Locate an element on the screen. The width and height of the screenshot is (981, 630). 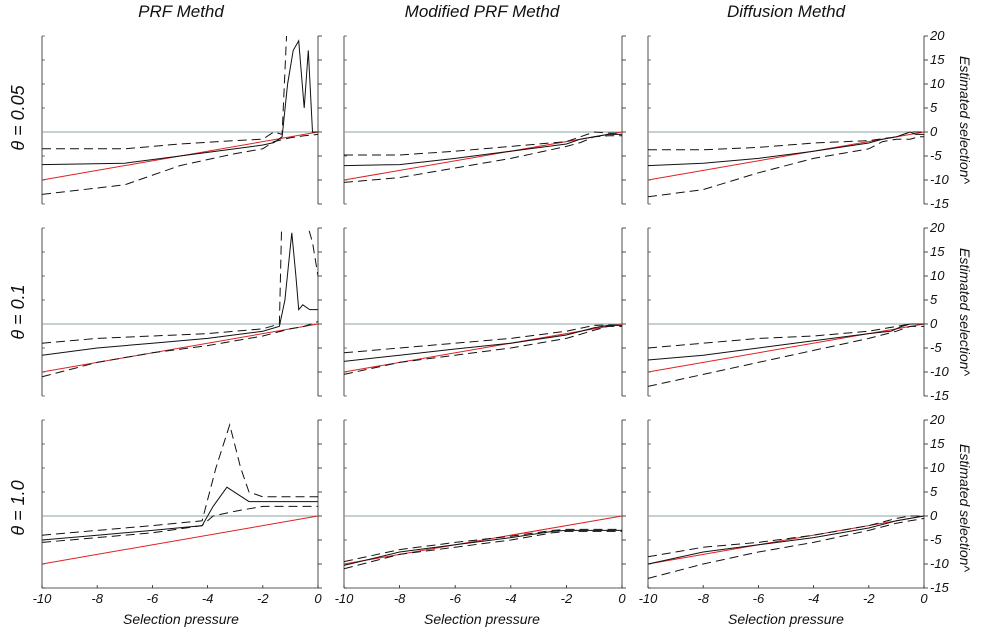
row-label-theta-0.05: θ = 0.05 is located at coordinates (18, 117).